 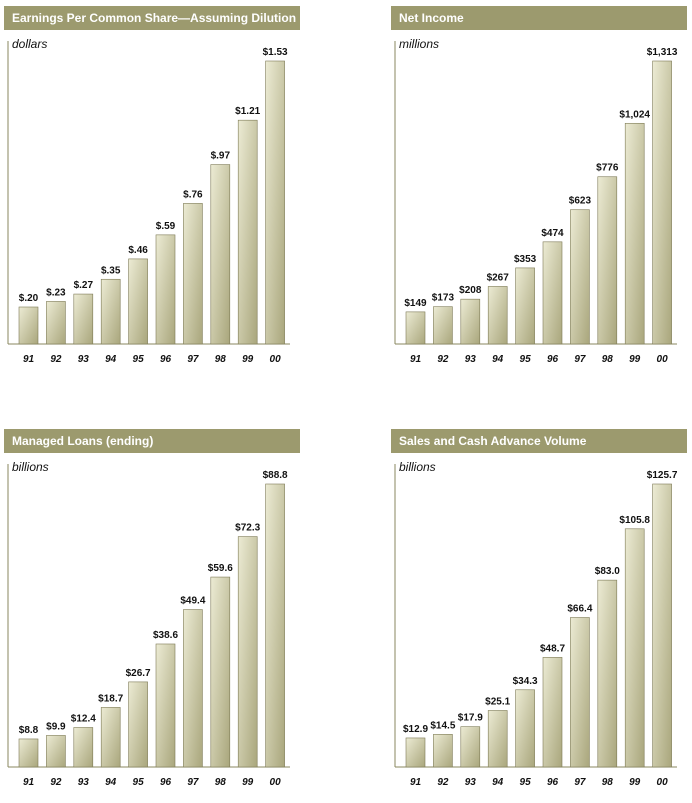 I want to click on chart-title: Net Income, so click(x=539, y=18).